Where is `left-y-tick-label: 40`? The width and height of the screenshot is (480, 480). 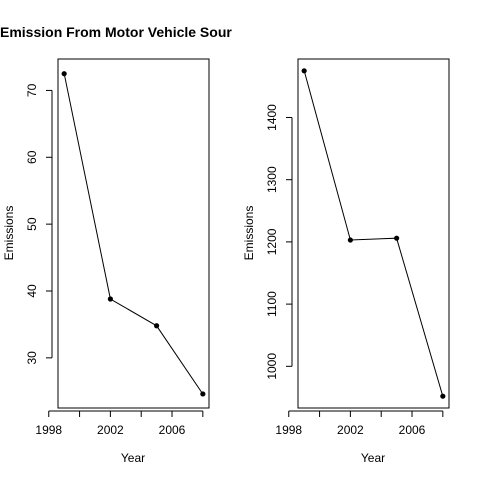 left-y-tick-label: 40 is located at coordinates (32, 291).